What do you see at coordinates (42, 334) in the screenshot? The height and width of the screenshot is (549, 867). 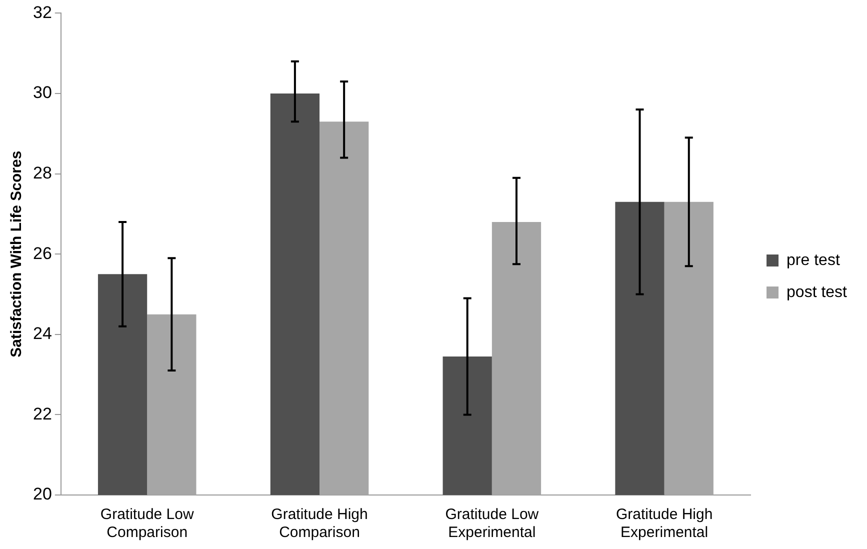 I see `y-tick-label: 24` at bounding box center [42, 334].